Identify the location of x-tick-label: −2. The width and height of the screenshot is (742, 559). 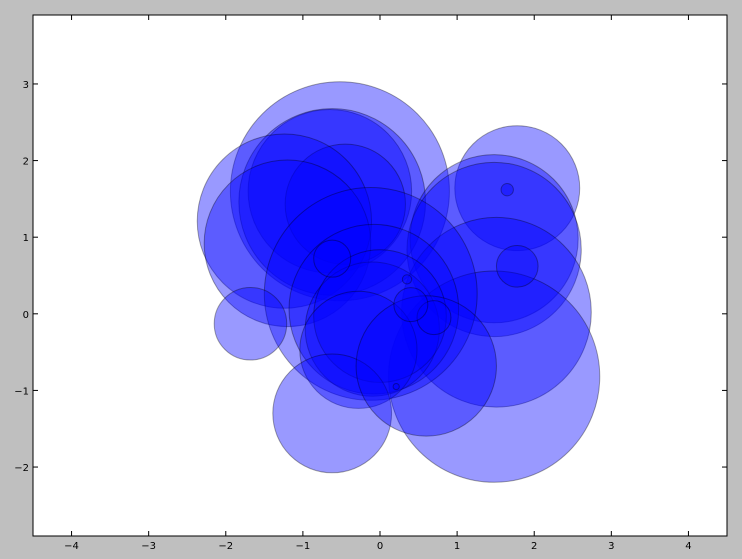
(225, 546).